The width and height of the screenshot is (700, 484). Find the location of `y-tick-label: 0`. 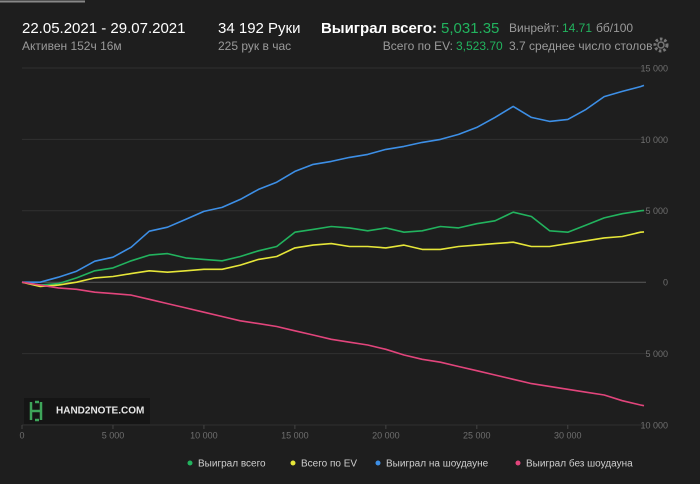

y-tick-label: 0 is located at coordinates (665, 283).